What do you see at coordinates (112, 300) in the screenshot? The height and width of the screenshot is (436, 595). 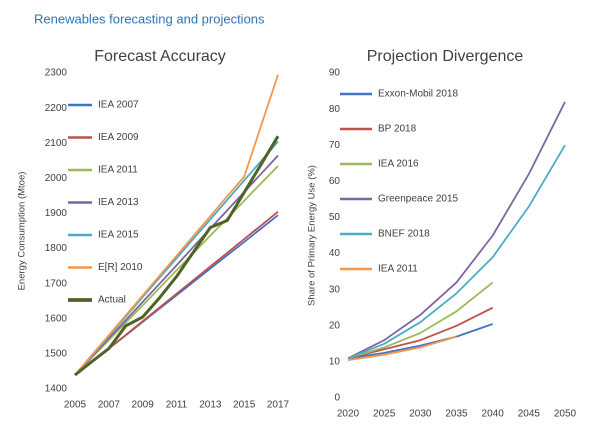 I see `legend-label: Actual` at bounding box center [112, 300].